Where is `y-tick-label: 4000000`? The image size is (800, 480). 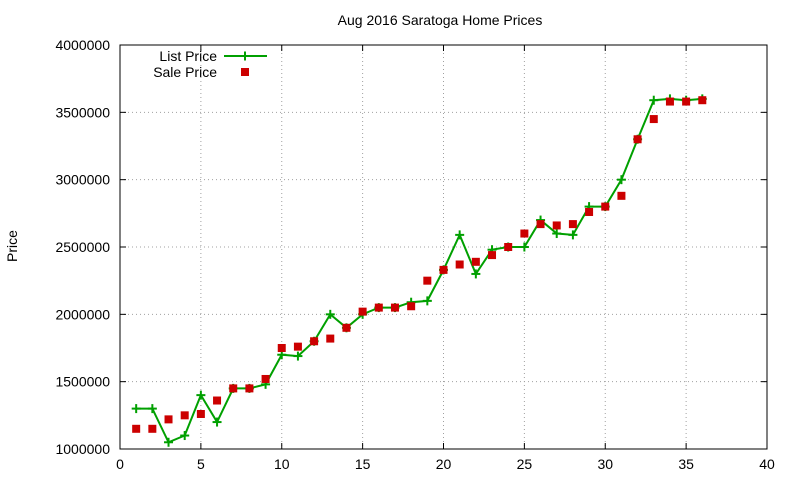 y-tick-label: 4000000 is located at coordinates (82, 45).